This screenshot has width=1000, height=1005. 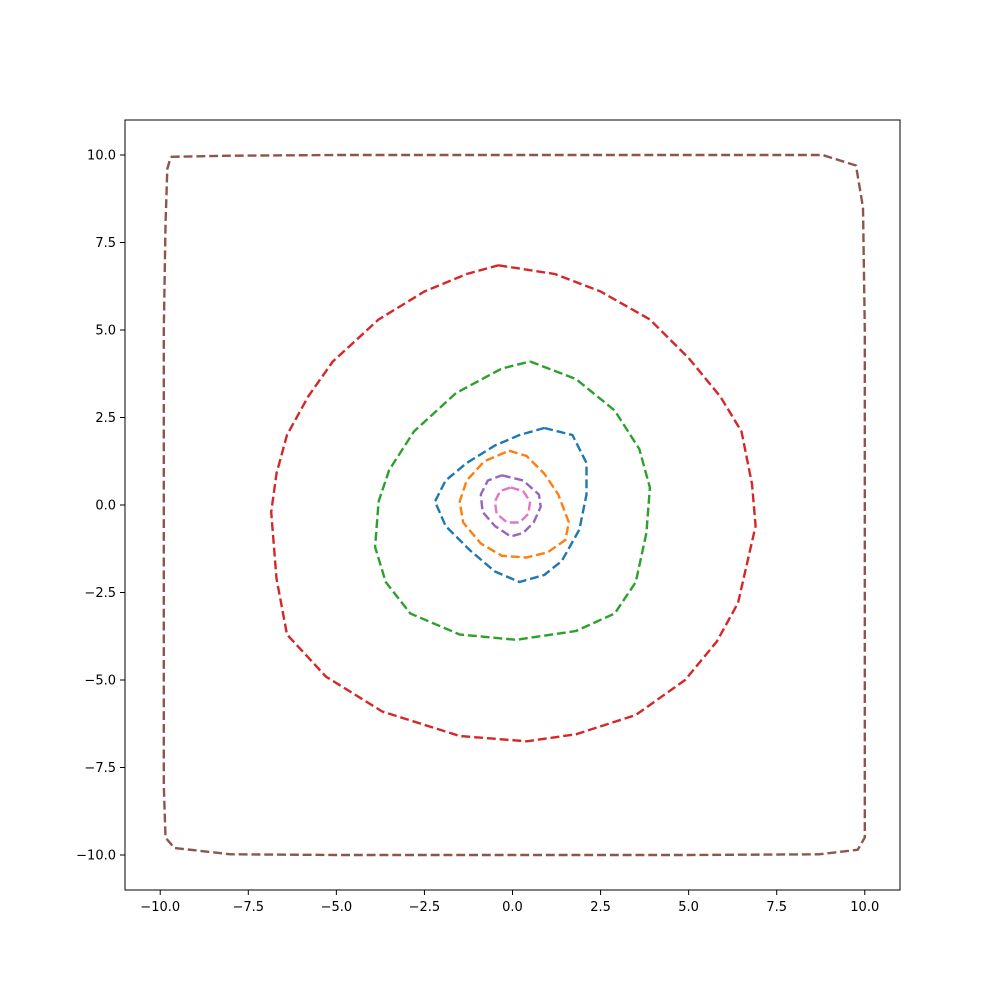 I want to click on y-tick-label: 10.0, so click(x=101, y=156).